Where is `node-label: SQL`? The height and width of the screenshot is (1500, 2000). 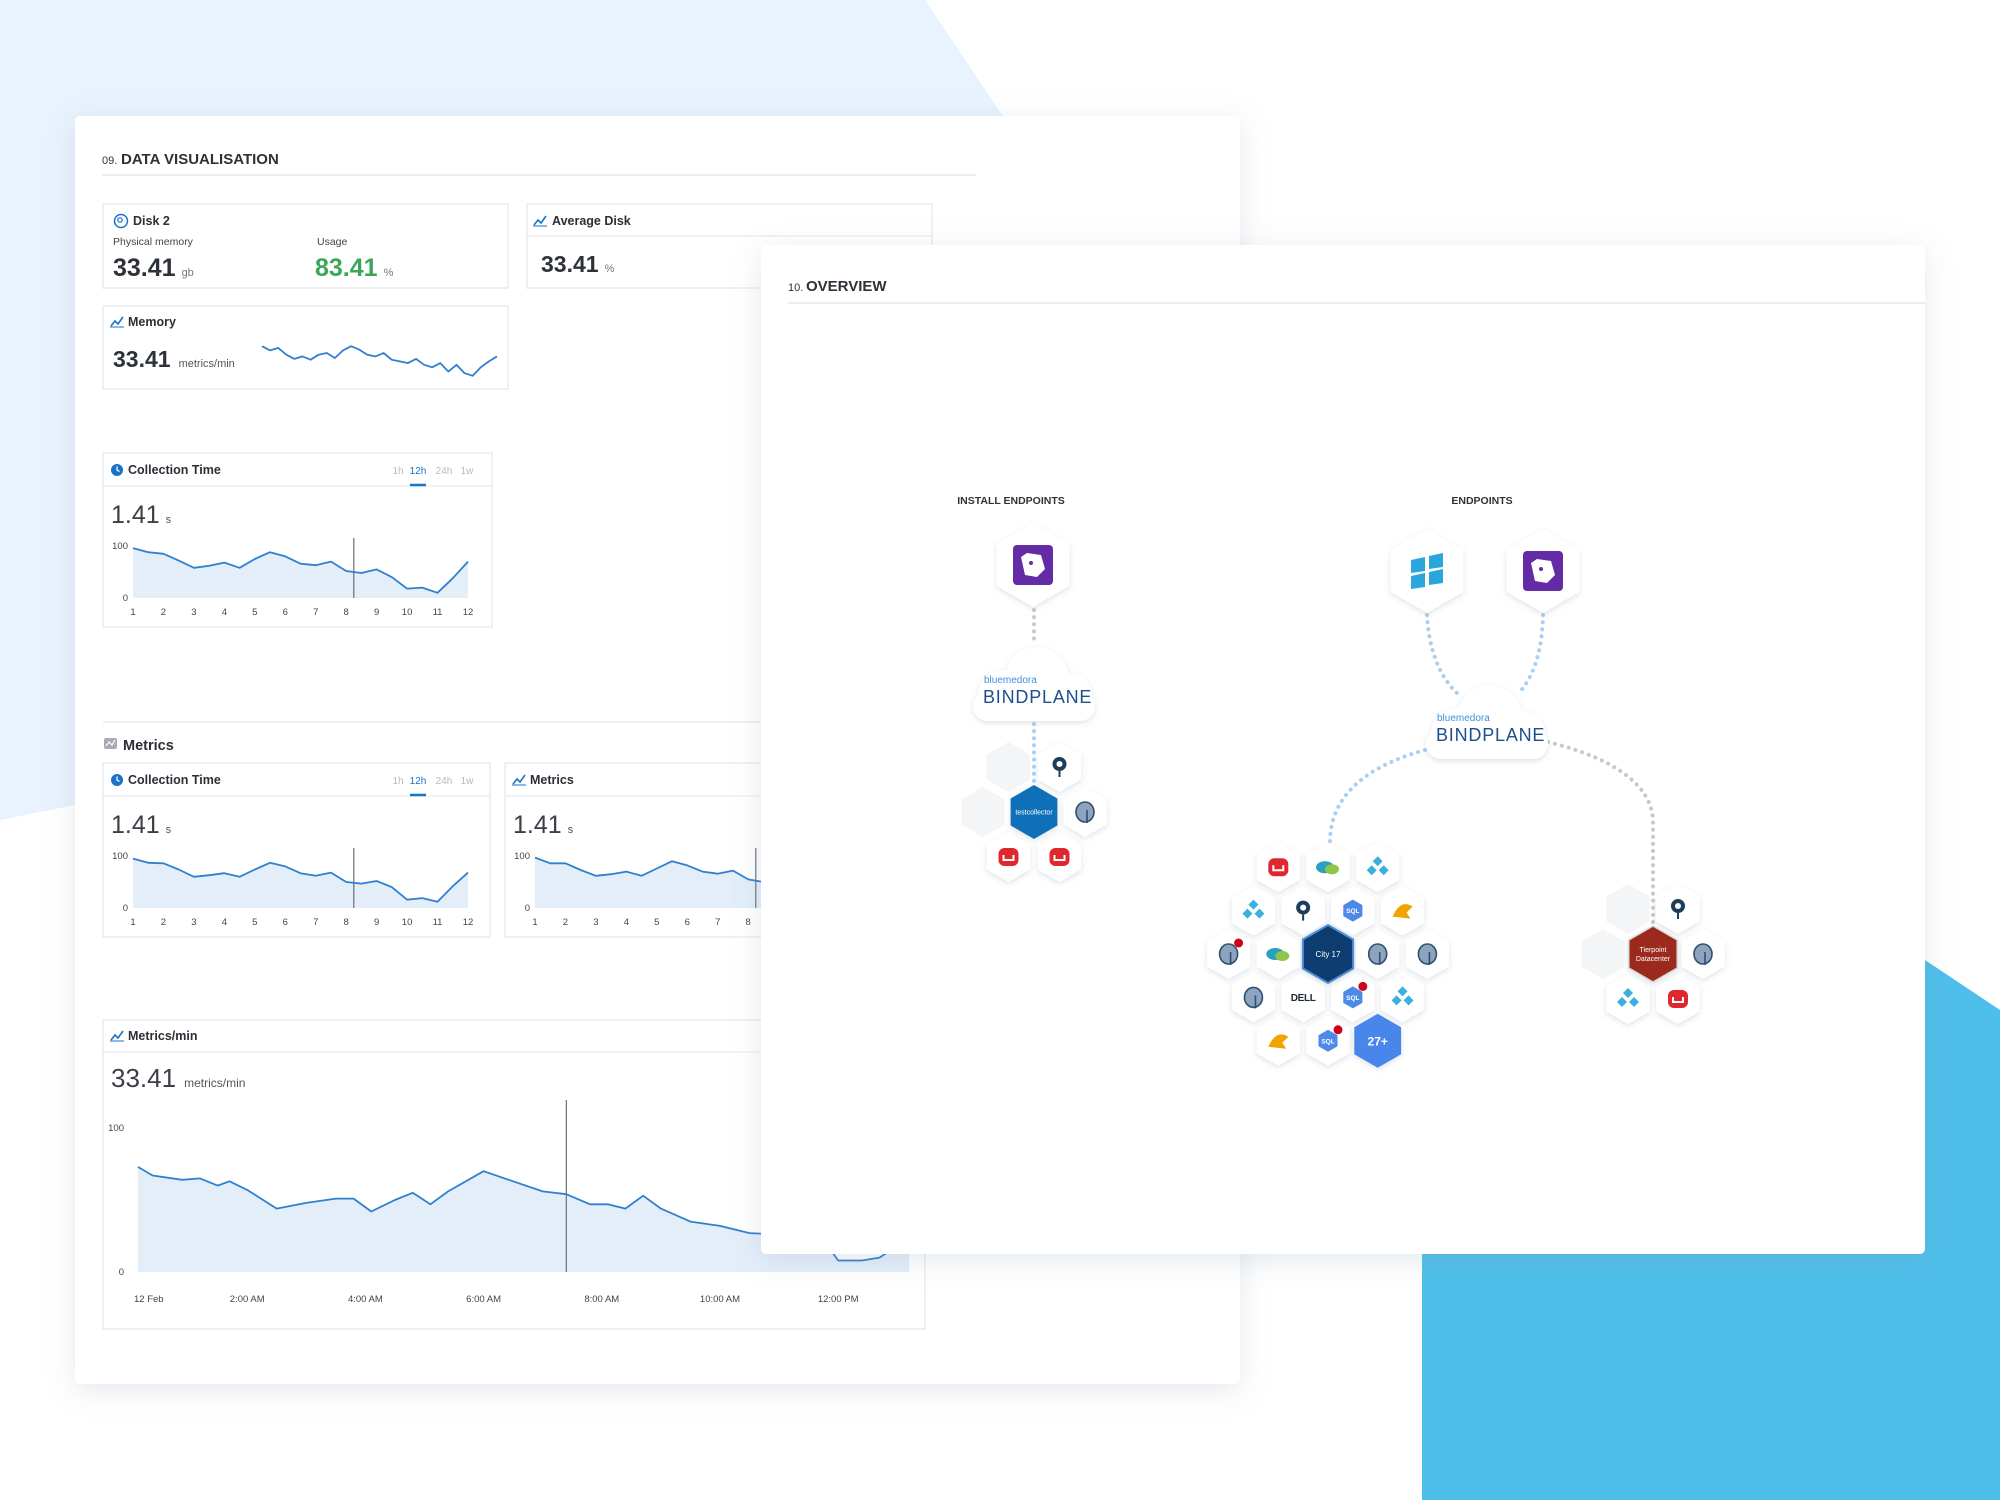 node-label: SQL is located at coordinates (1352, 911).